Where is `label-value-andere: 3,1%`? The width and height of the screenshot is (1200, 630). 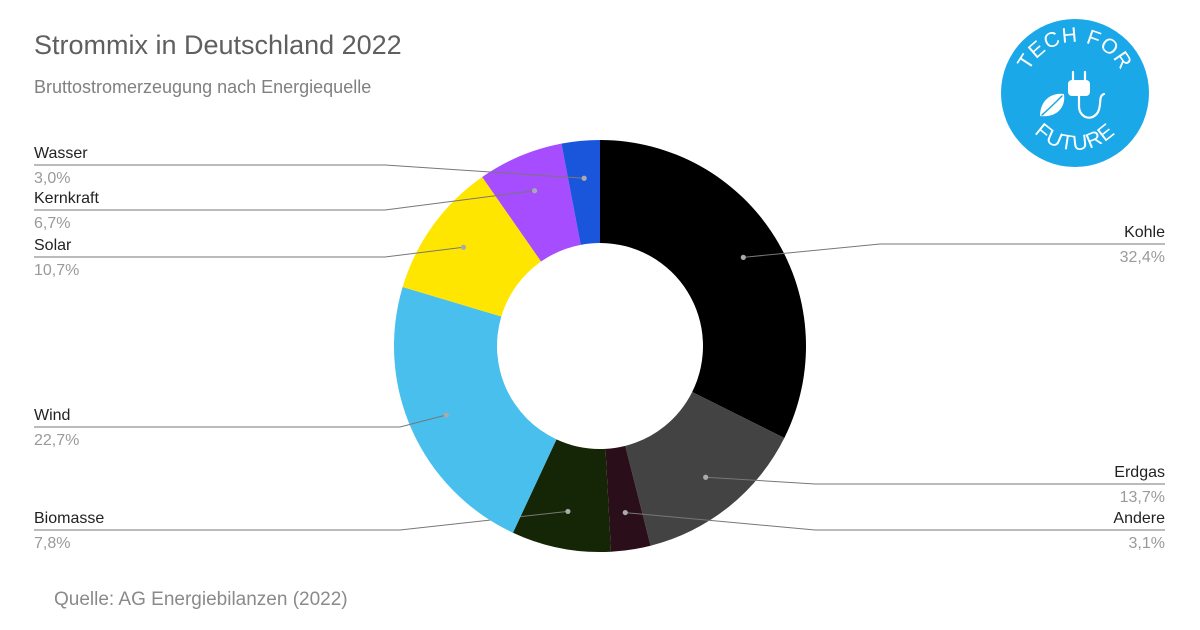 label-value-andere: 3,1% is located at coordinates (1147, 543).